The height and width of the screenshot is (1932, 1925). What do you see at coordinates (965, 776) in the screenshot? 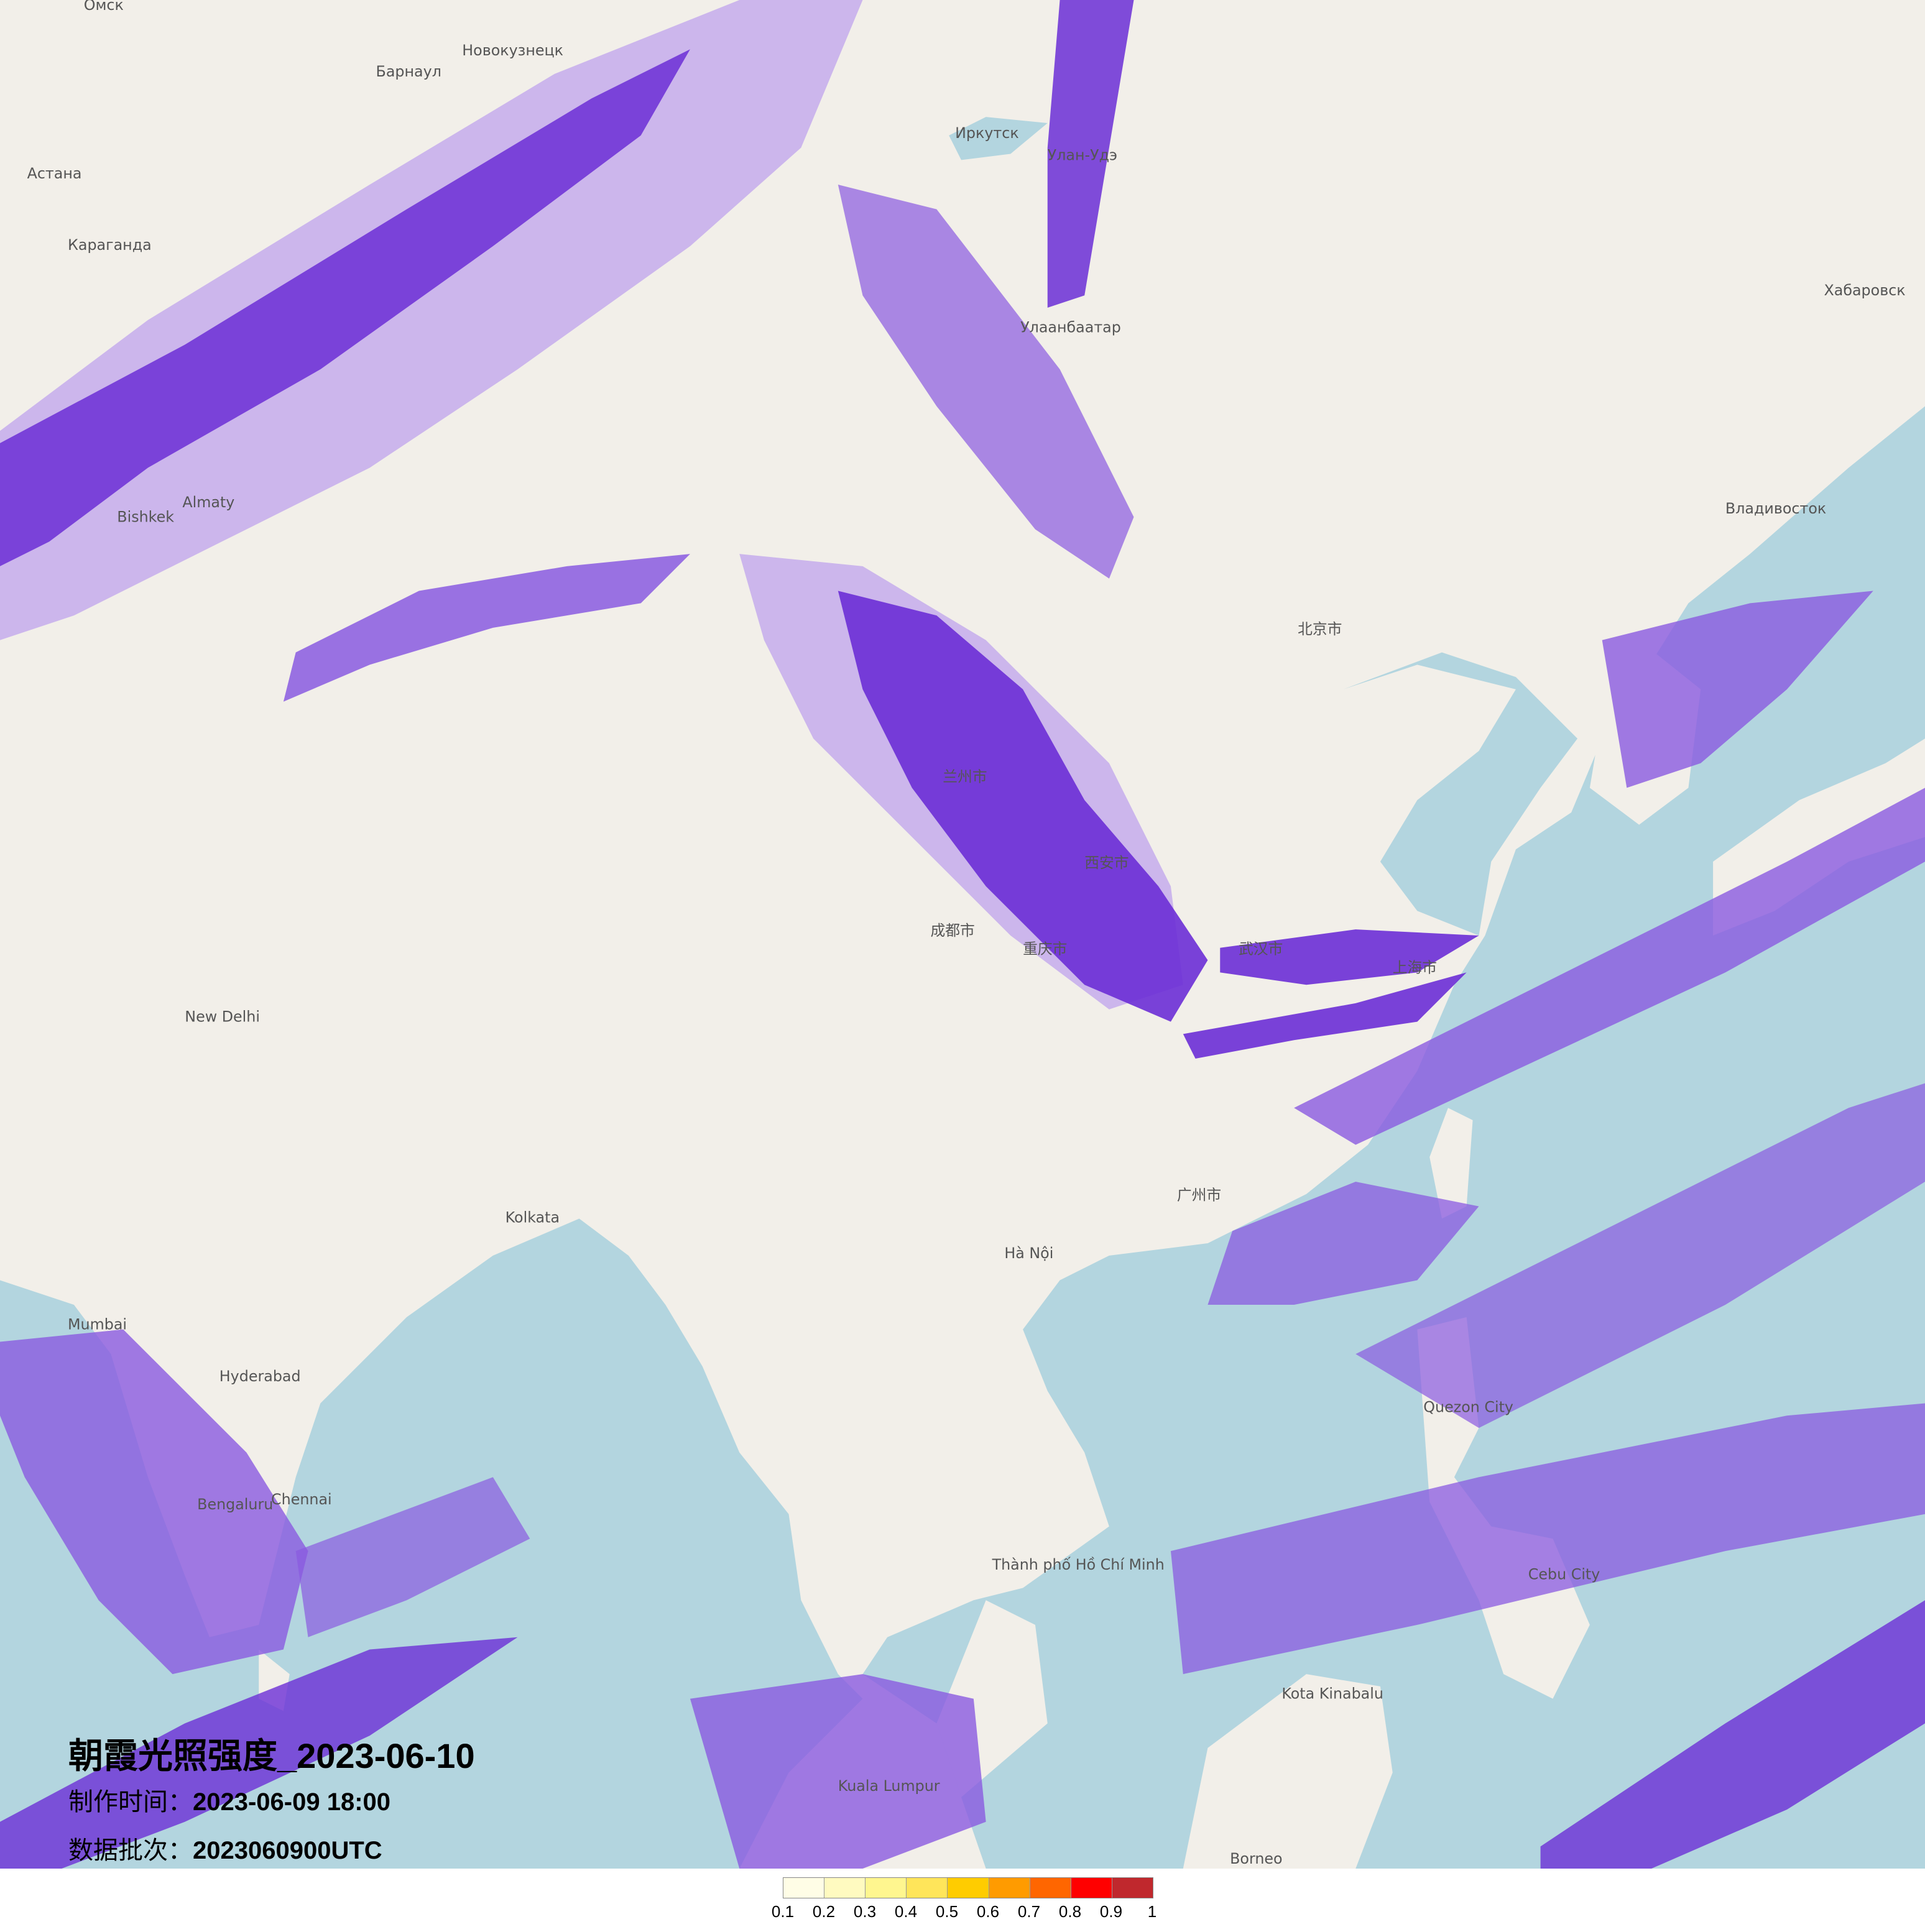
I see `place-label: 兰州市` at bounding box center [965, 776].